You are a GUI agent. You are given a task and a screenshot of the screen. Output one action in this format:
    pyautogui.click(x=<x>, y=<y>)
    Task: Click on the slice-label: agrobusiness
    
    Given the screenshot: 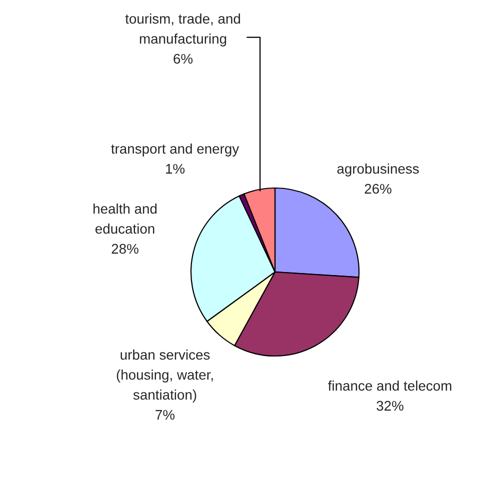 What is the action you would take?
    pyautogui.click(x=378, y=170)
    